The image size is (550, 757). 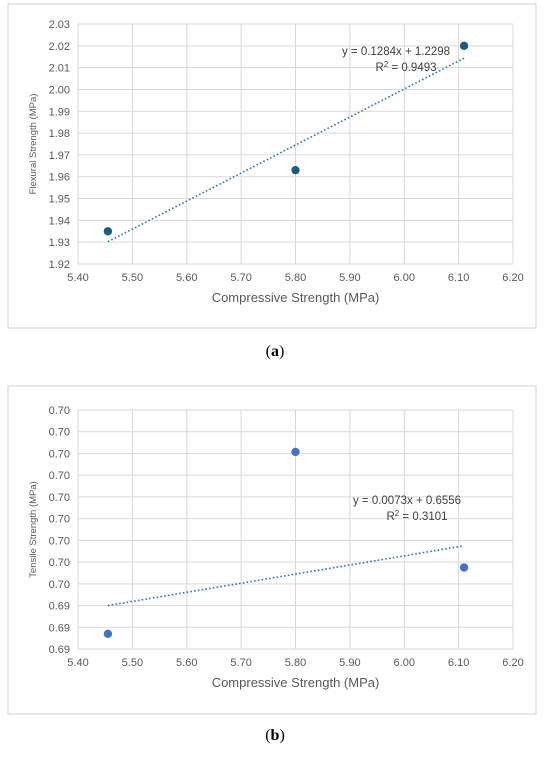 I want to click on y-tick-label: 1.95, so click(x=59, y=200).